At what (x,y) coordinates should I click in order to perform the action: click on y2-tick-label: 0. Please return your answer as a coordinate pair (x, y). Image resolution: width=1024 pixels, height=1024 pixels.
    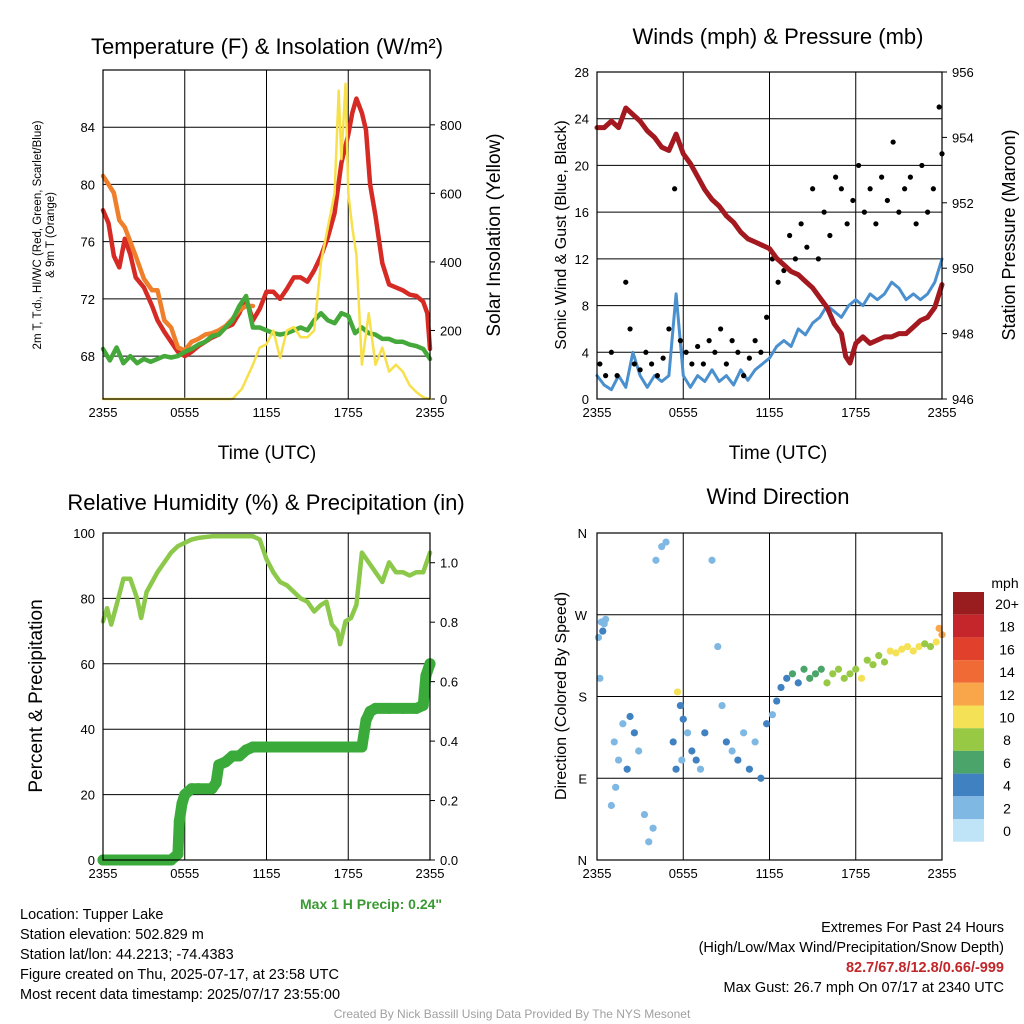
    Looking at the image, I should click on (443, 399).